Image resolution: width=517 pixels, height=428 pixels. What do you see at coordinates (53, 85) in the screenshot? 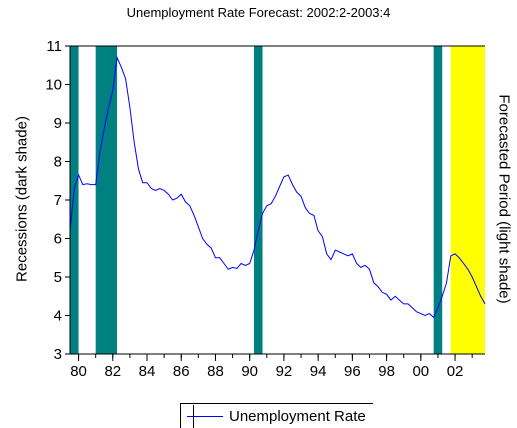
I see `y-tick-label-10: 10` at bounding box center [53, 85].